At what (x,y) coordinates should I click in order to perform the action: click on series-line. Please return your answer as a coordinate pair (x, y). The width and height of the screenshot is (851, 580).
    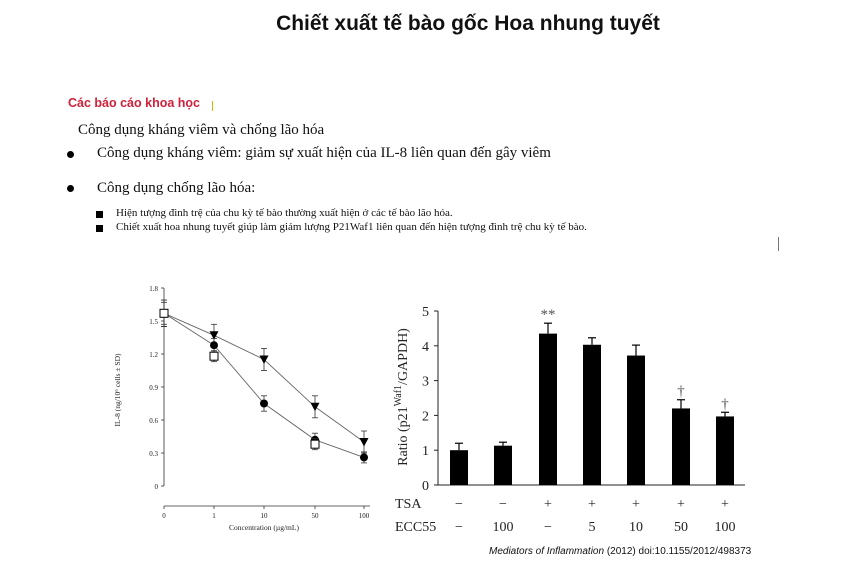
    Looking at the image, I should click on (264, 385).